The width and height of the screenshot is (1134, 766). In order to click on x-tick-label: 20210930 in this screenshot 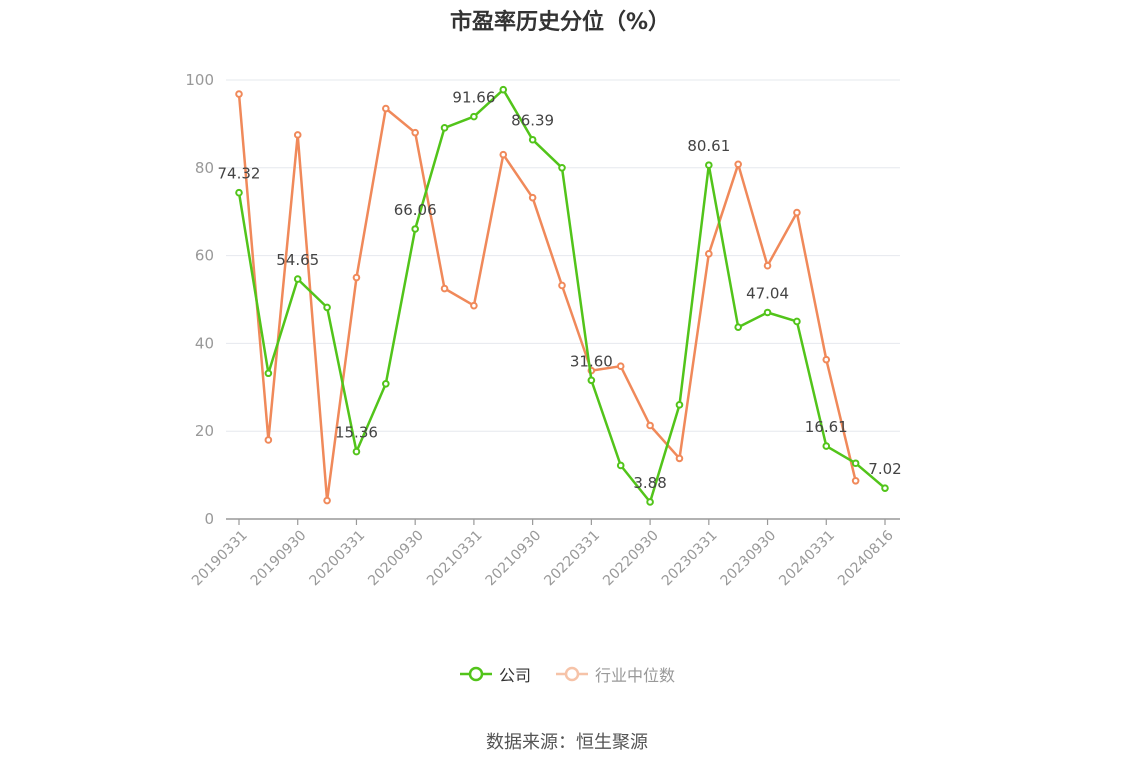, I will do `click(514, 558)`.